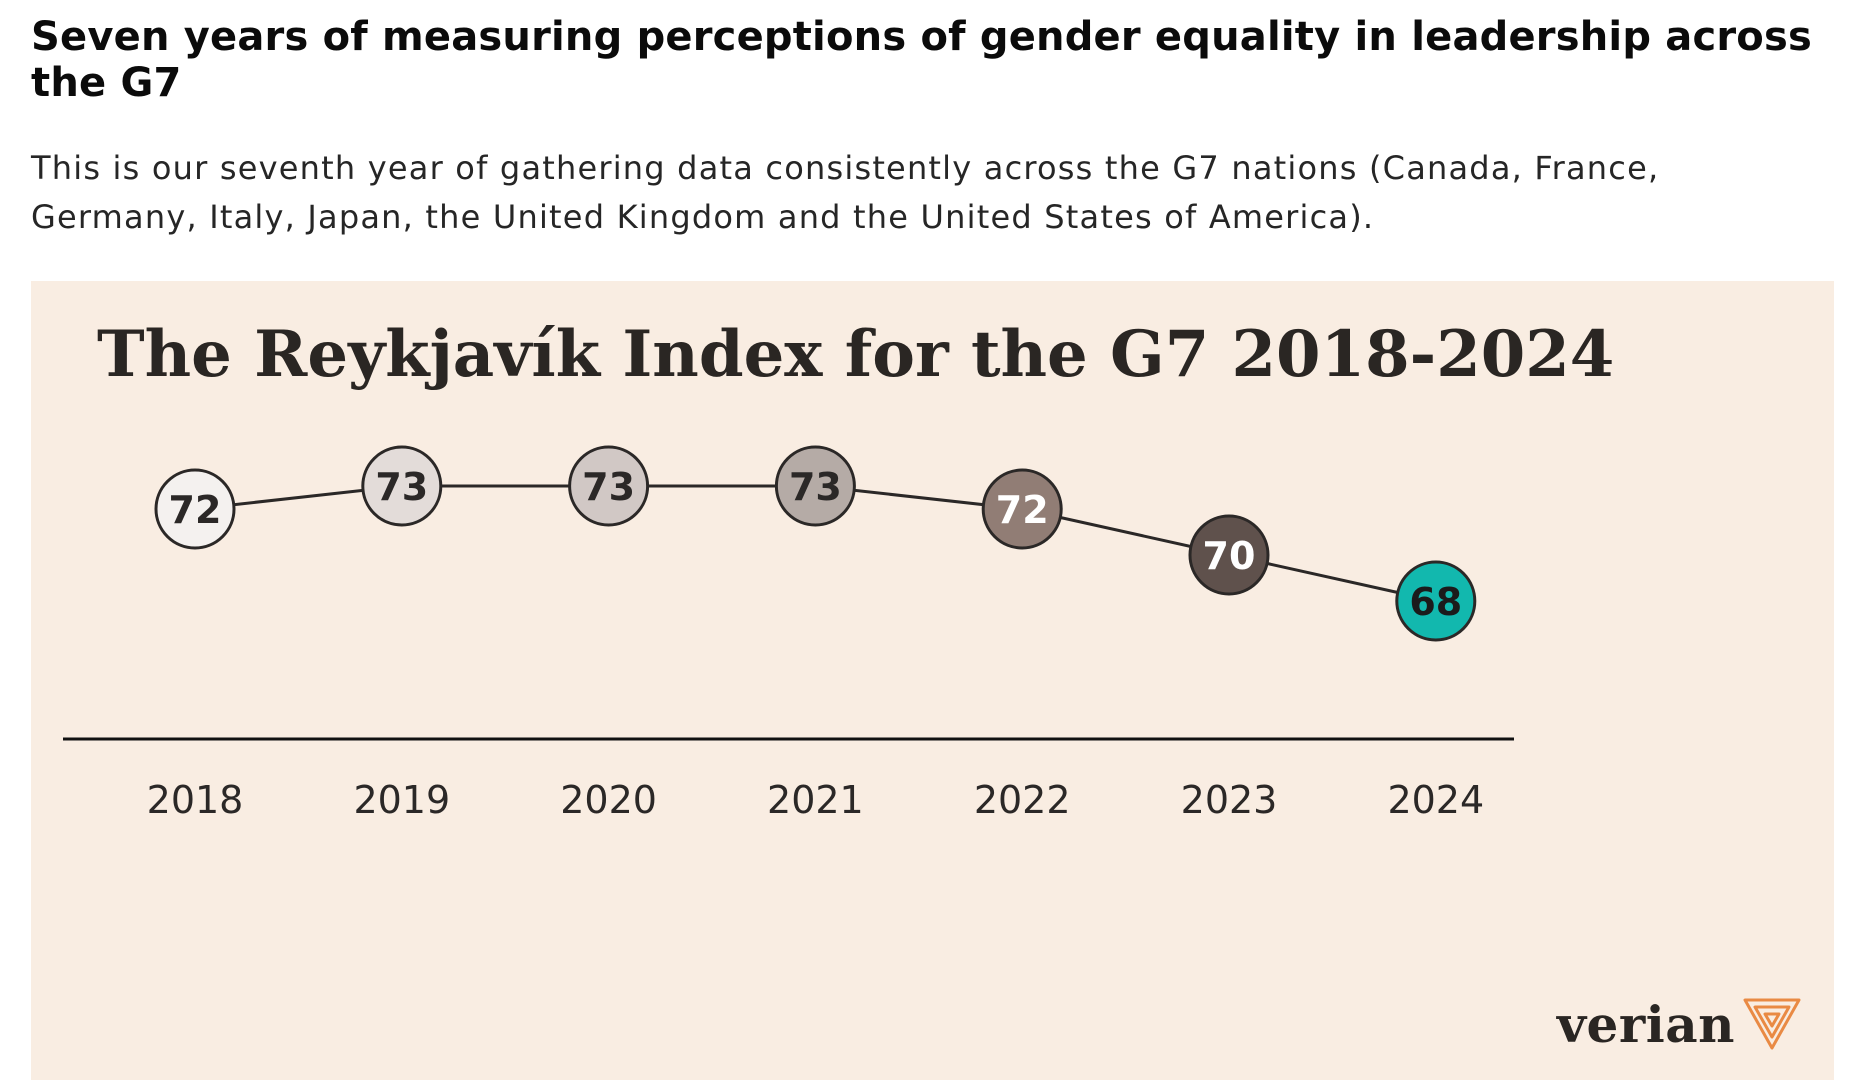 The height and width of the screenshot is (1080, 1850). Describe the element at coordinates (608, 800) in the screenshot. I see `x-tick-label-2020: 2020` at that location.